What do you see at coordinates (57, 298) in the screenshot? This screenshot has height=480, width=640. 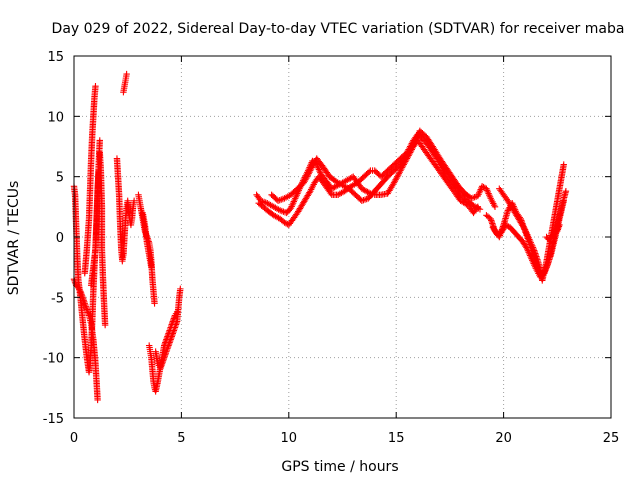 I see `y-tick-label: -5` at bounding box center [57, 298].